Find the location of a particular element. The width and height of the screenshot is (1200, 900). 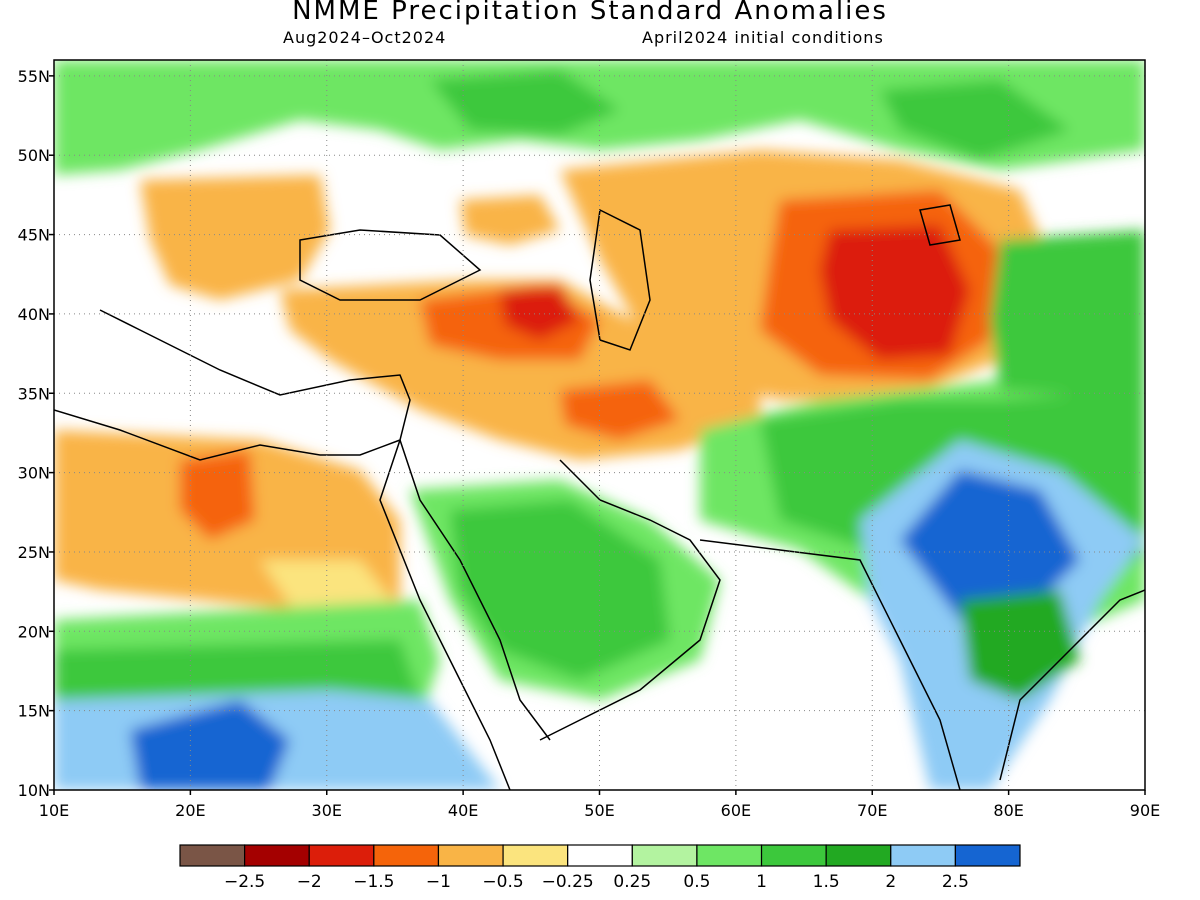

initial-conditions: April2024 initial conditions is located at coordinates (763, 37).